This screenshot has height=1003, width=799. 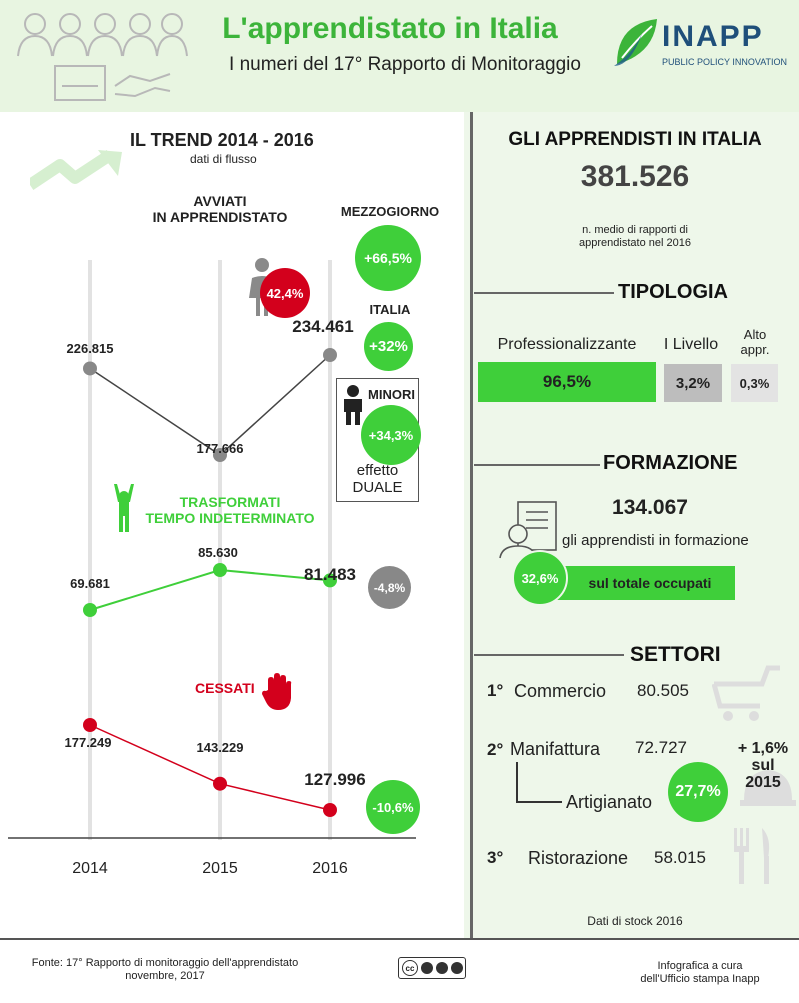 I want to click on formazione-rule, so click(x=537, y=465).